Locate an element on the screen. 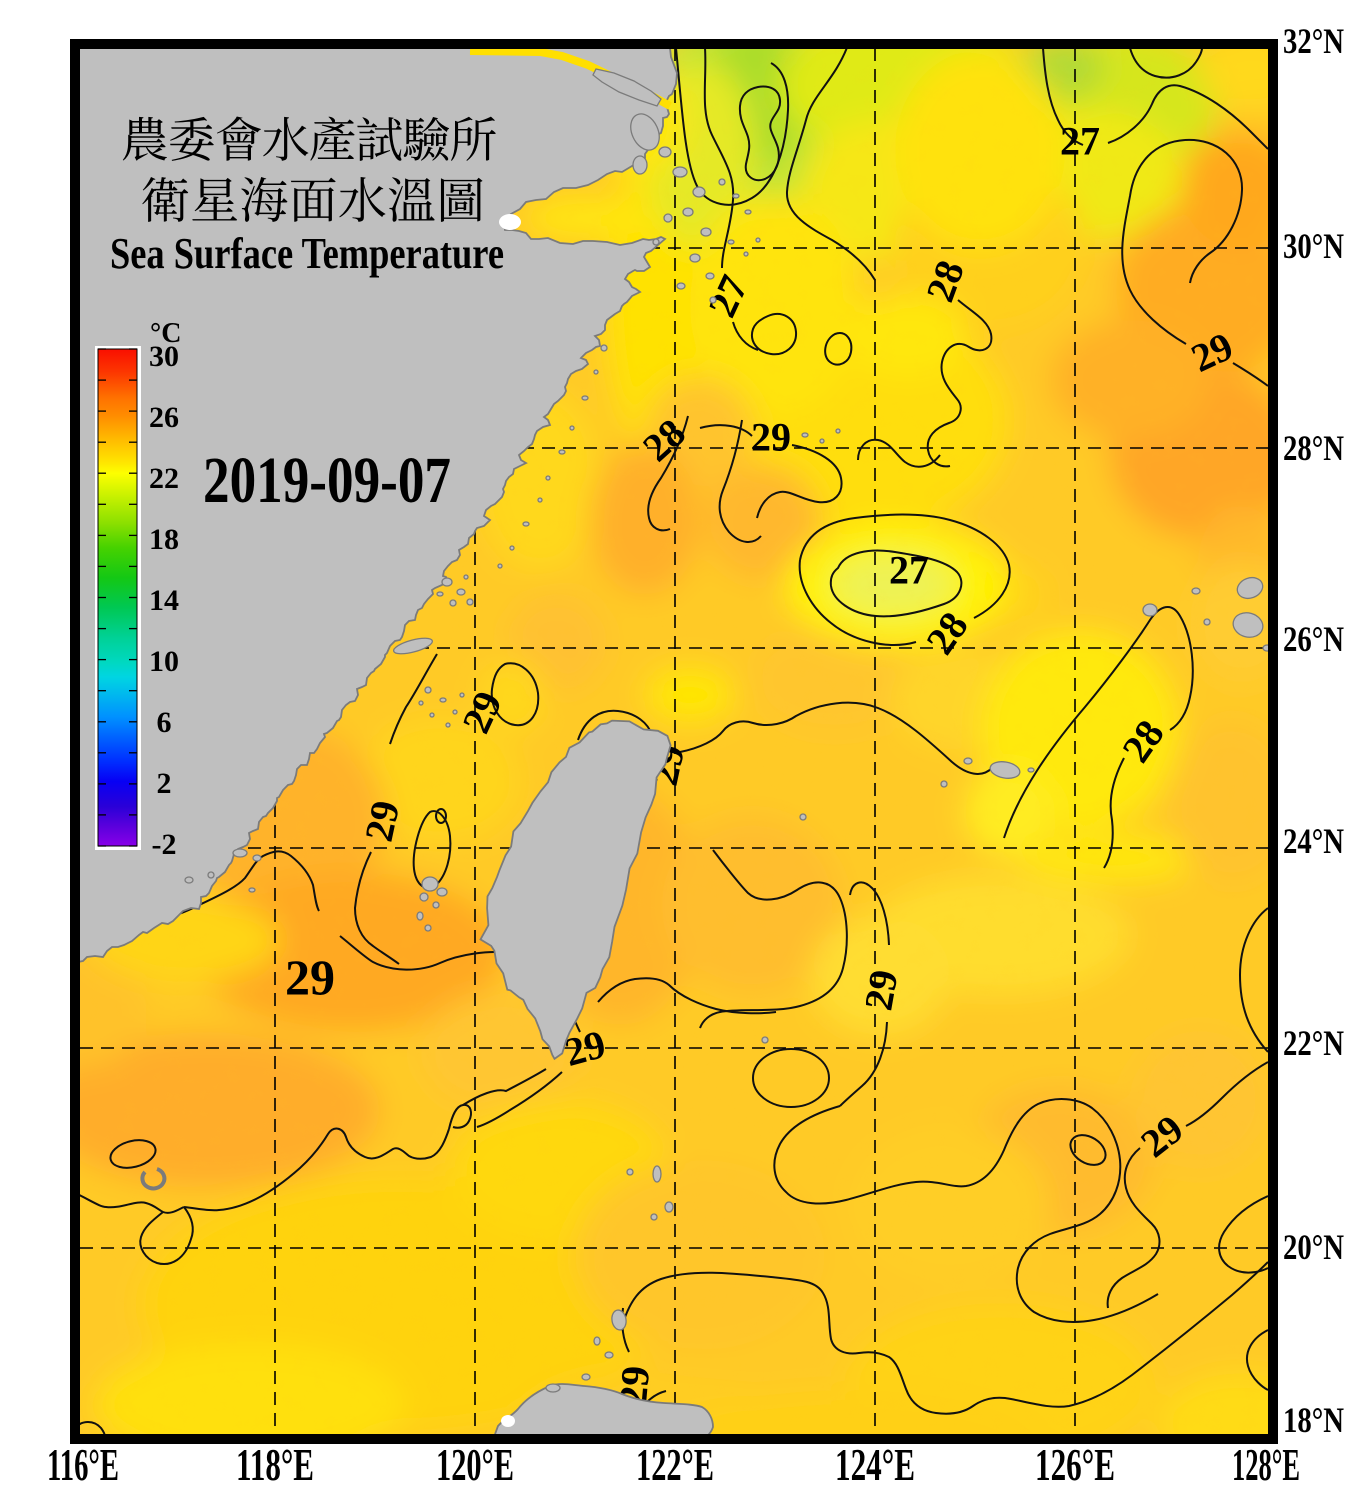 This screenshot has height=1500, width=1350. svg-text: 2 is located at coordinates (164, 783).